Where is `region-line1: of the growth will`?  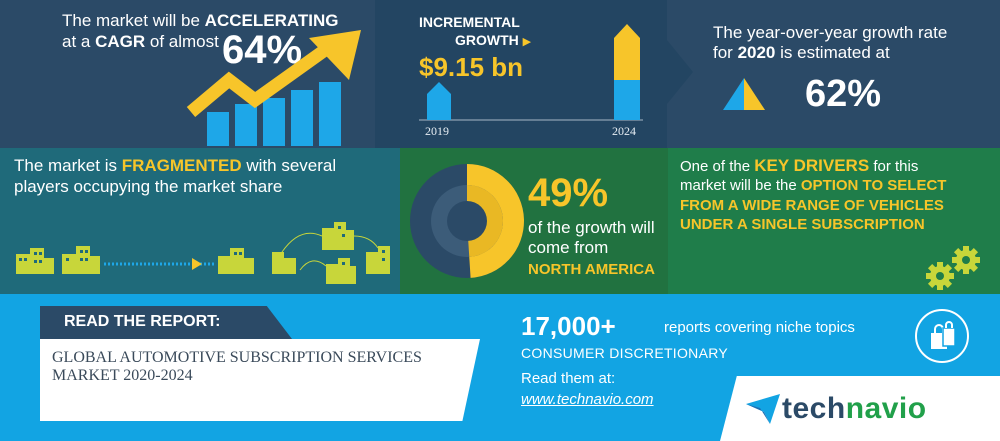 region-line1: of the growth will is located at coordinates (591, 227).